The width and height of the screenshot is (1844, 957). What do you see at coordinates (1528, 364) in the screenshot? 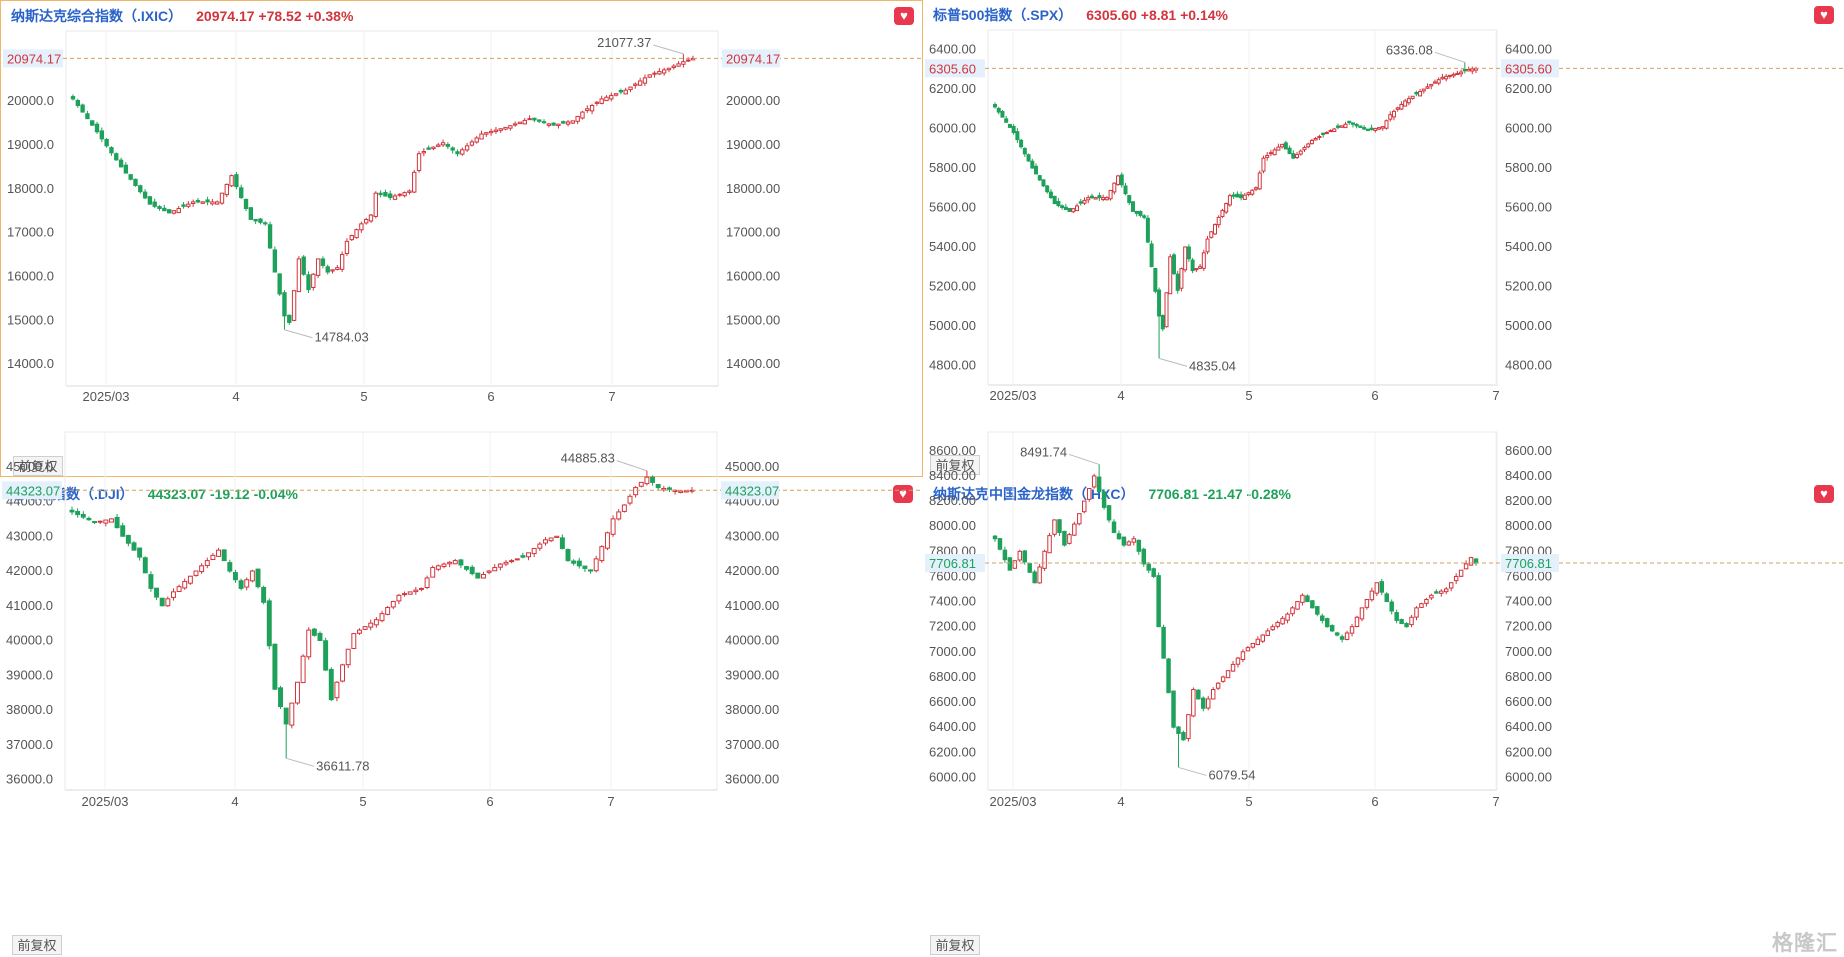
I see `y-tick-label: 4800.00` at bounding box center [1528, 364].